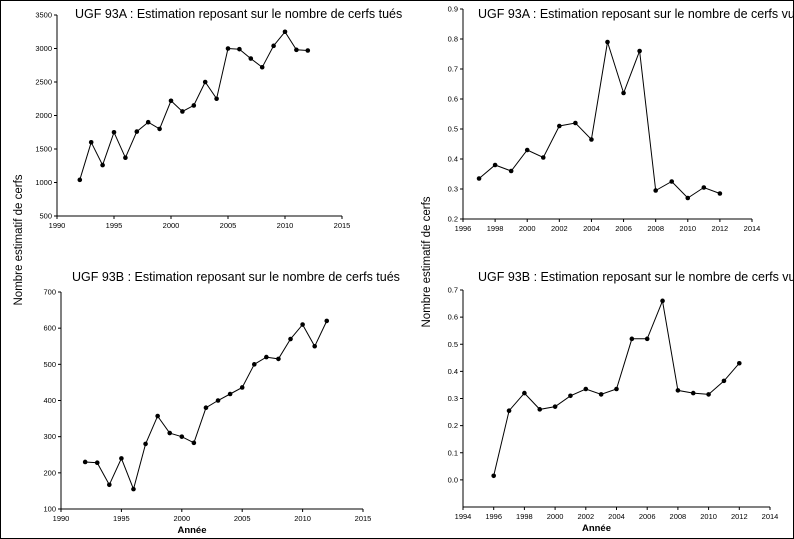 This screenshot has height=539, width=794. I want to click on x-tick-label: 2014, so click(770, 516).